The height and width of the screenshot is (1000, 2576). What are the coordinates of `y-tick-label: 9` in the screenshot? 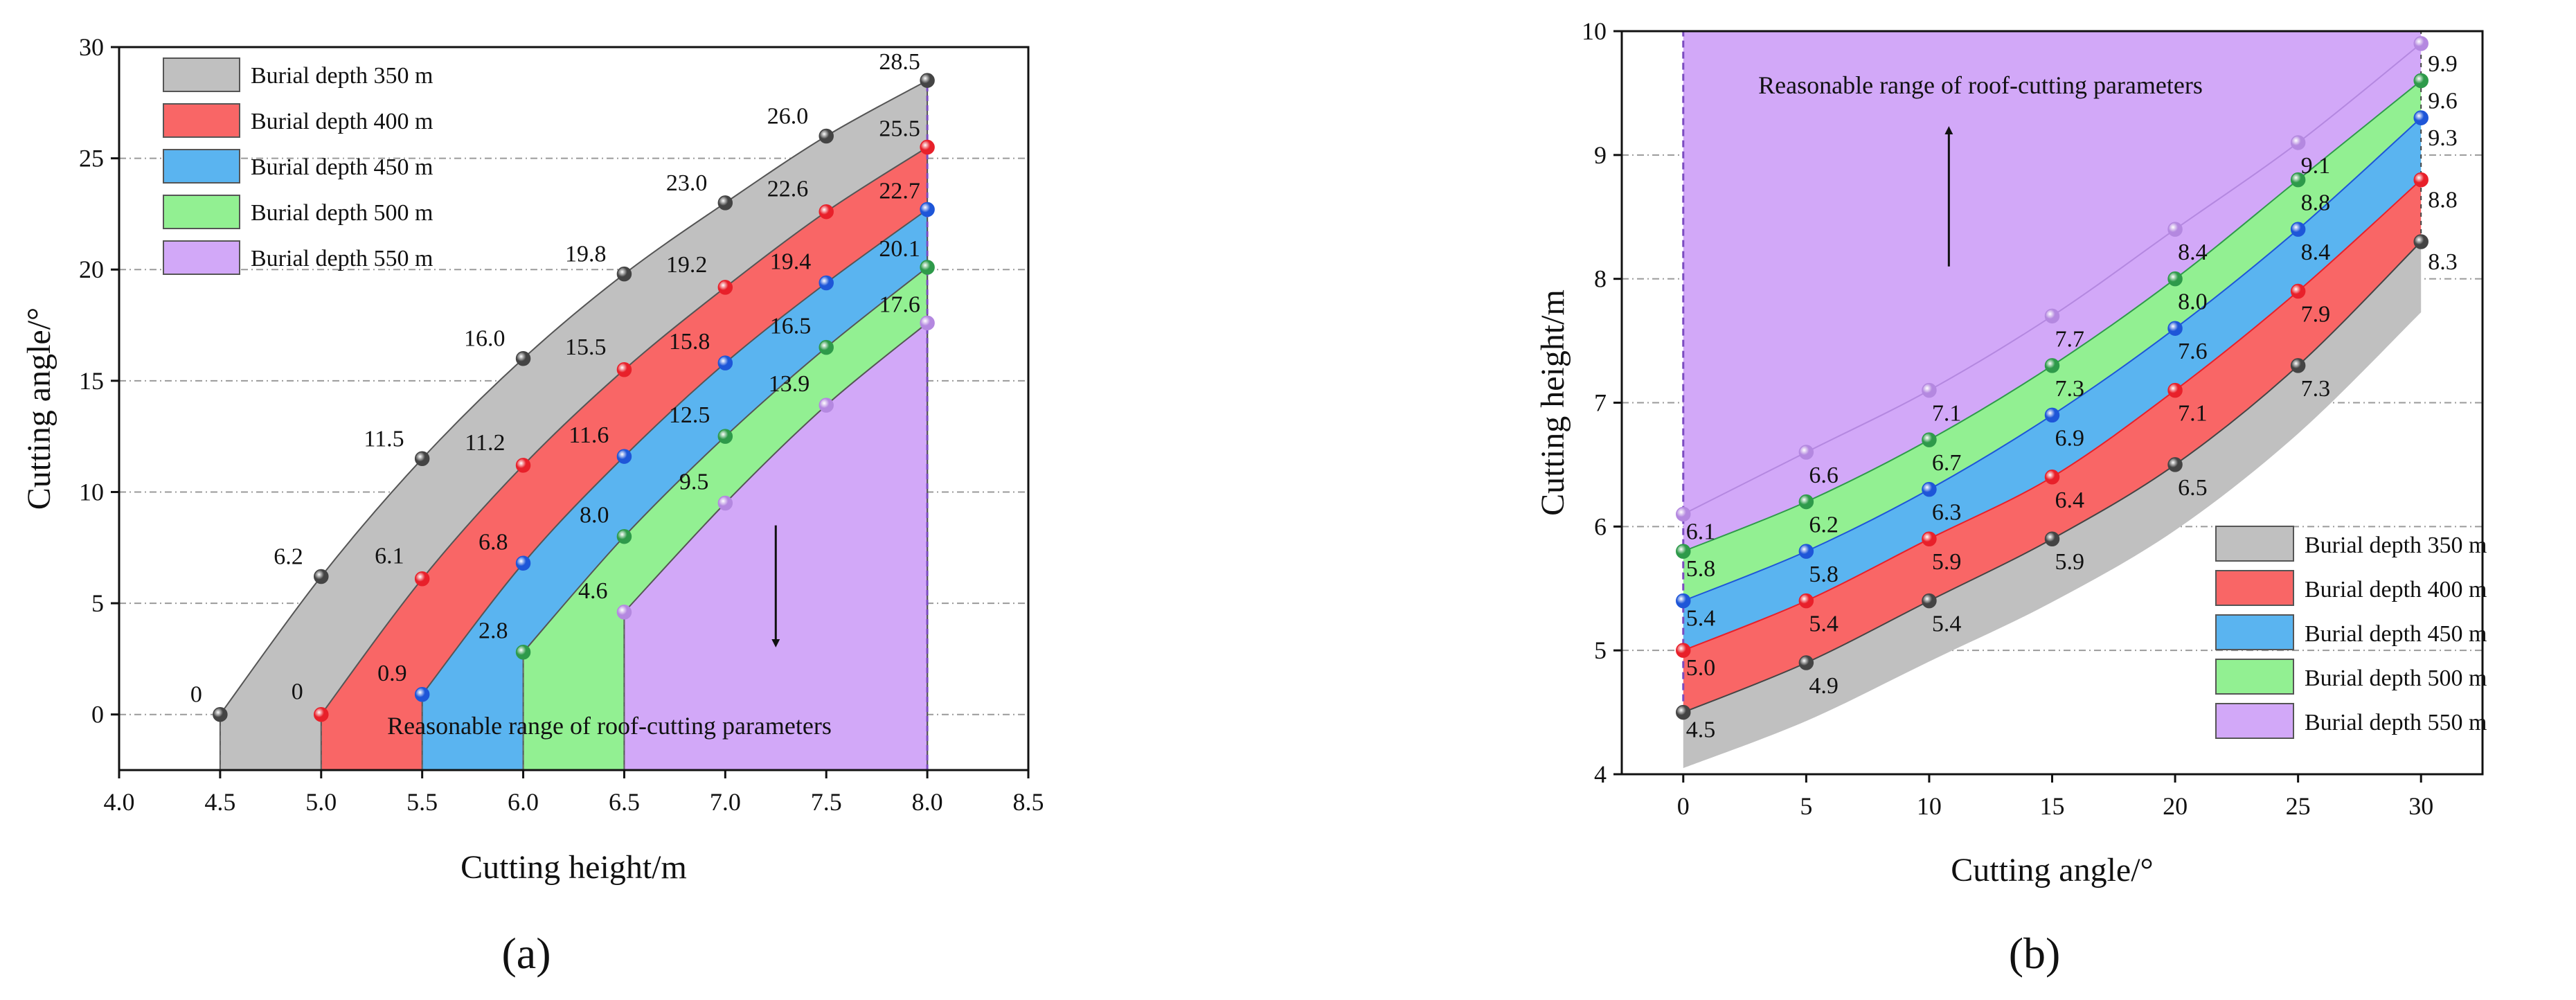 It's located at (1600, 155).